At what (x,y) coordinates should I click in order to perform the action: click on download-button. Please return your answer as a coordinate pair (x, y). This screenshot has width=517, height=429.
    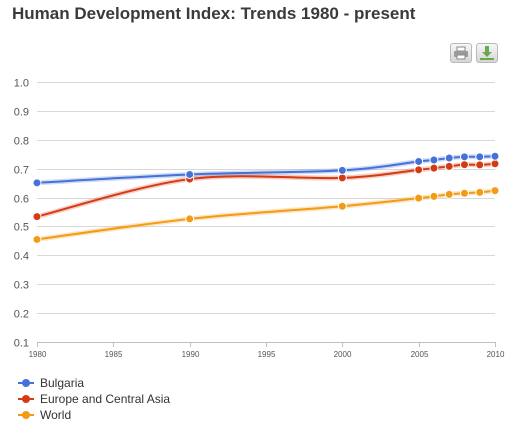
    Looking at the image, I should click on (487, 53).